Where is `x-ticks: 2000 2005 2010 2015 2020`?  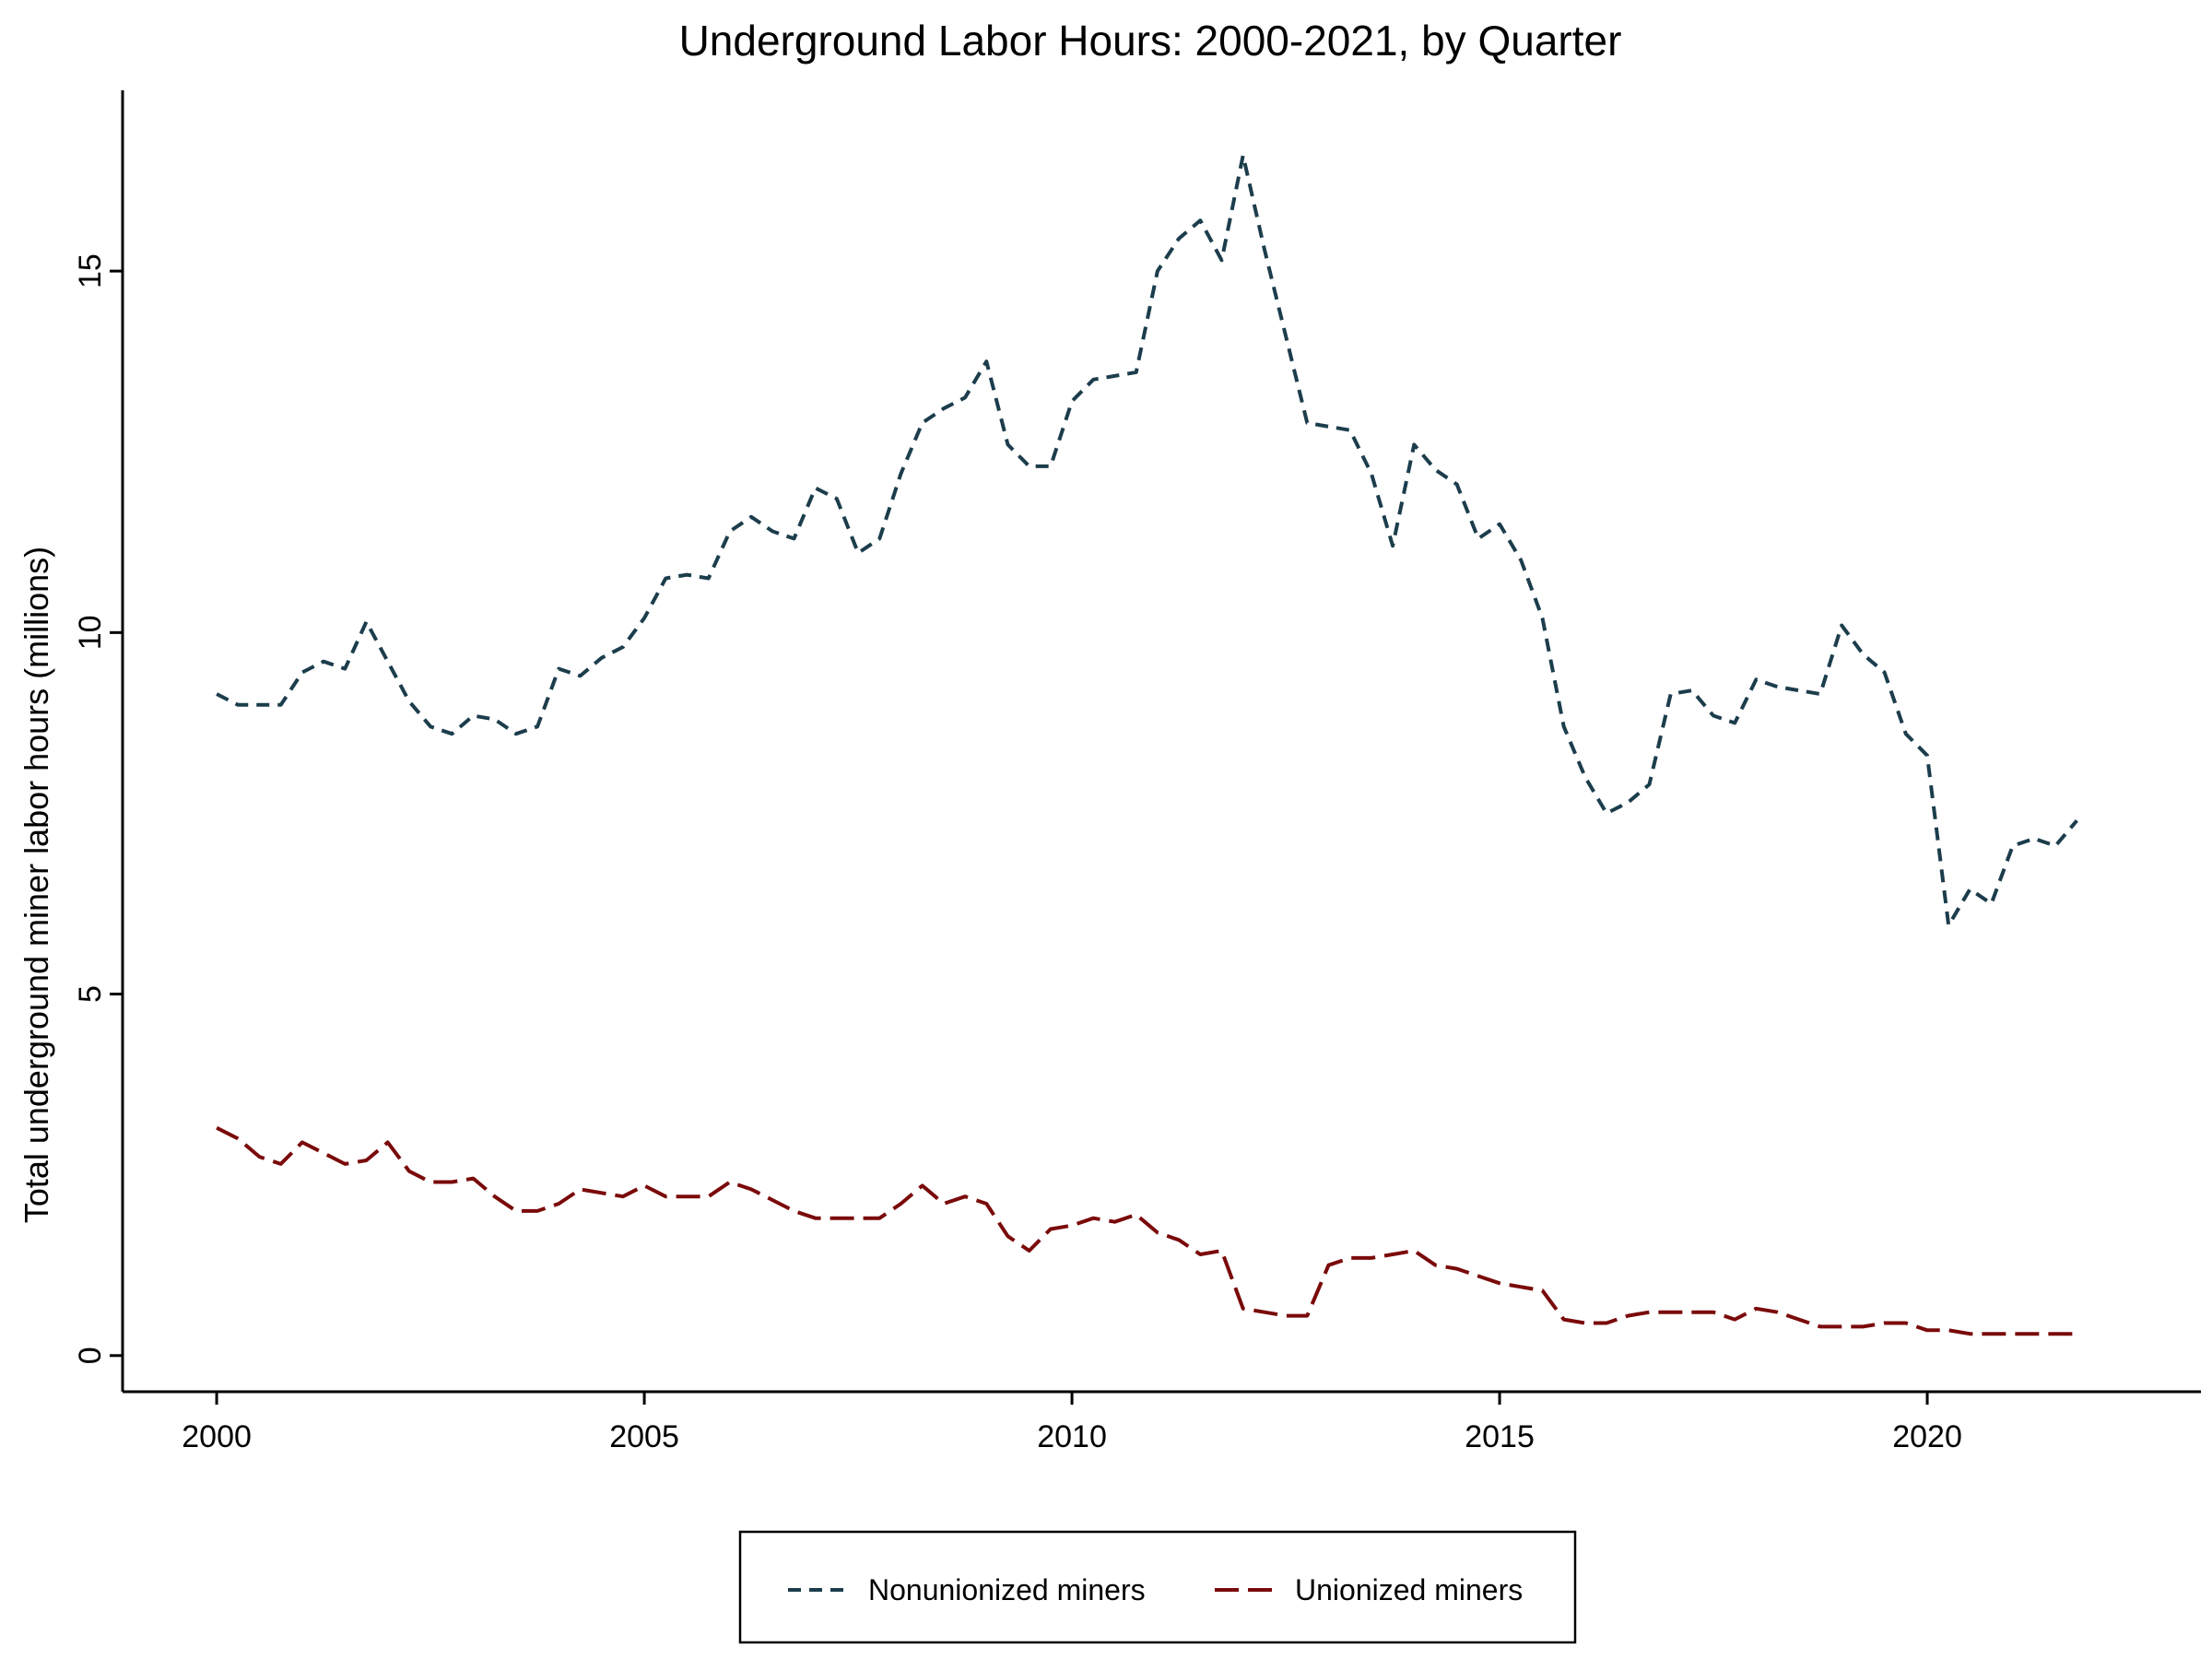
x-ticks: 2000 2005 2010 2015 2020 is located at coordinates (1072, 1423).